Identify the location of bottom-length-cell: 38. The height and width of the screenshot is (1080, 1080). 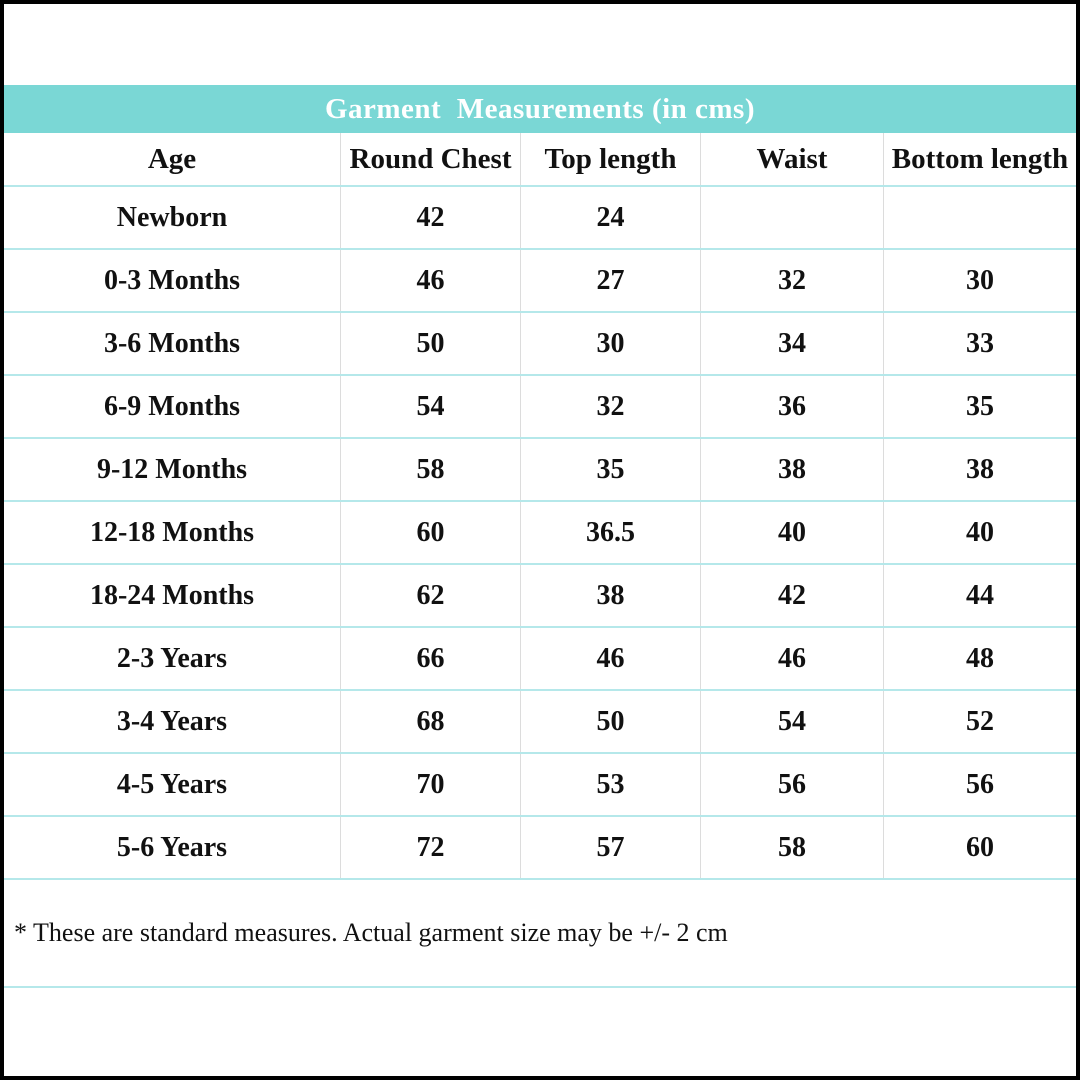
(979, 469).